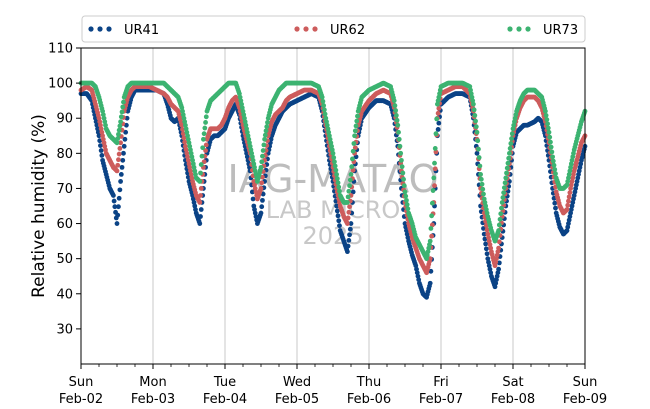 The width and height of the screenshot is (650, 409). Describe the element at coordinates (224, 382) in the screenshot. I see `x-tick-label-day: Tue` at that location.